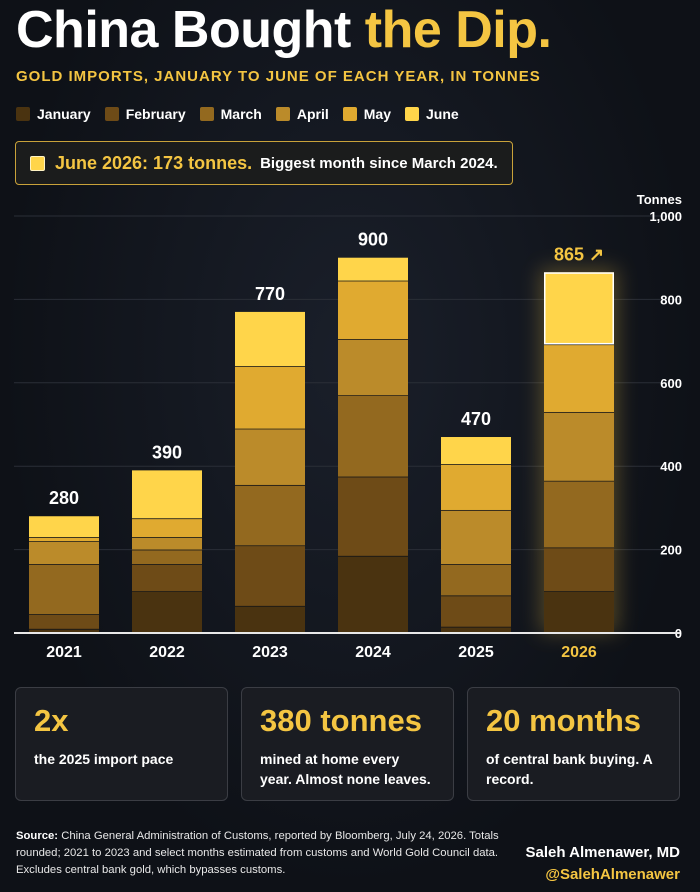 The width and height of the screenshot is (700, 892). Describe the element at coordinates (64, 498) in the screenshot. I see `total-label-2021: 280` at that location.